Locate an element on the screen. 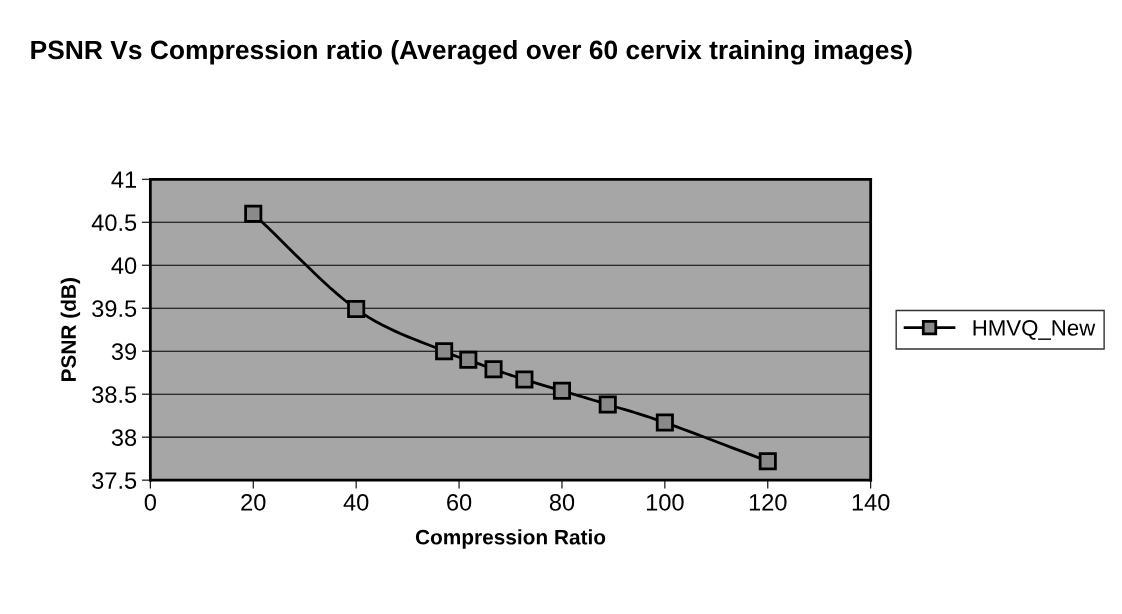 This screenshot has height=614, width=1122. y-tick-label: 40 is located at coordinates (124, 266).